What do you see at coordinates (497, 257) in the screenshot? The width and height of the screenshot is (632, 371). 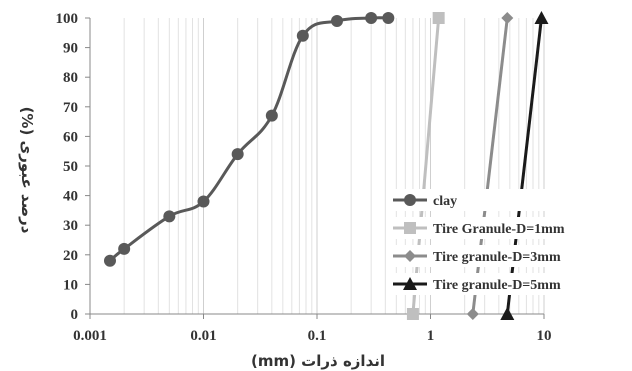 I see `legend-label: Tire granule-D=3mm` at bounding box center [497, 257].